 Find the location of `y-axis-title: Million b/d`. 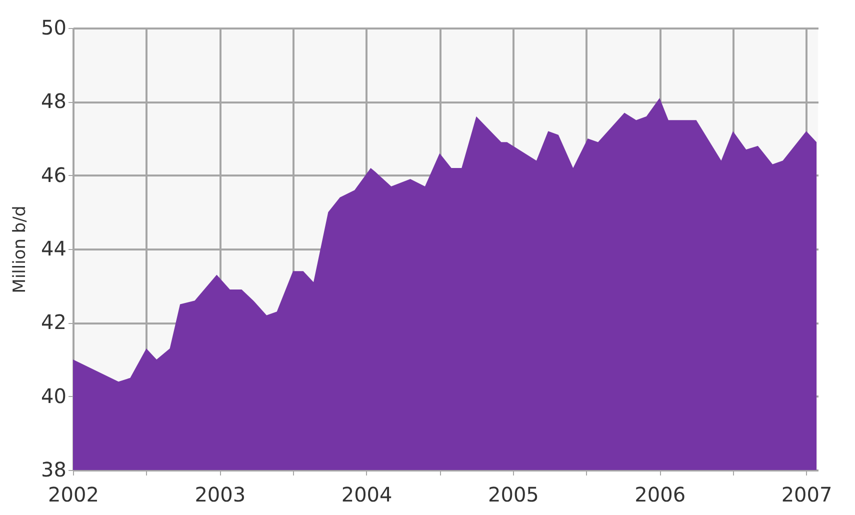

y-axis-title: Million b/d is located at coordinates (20, 250).